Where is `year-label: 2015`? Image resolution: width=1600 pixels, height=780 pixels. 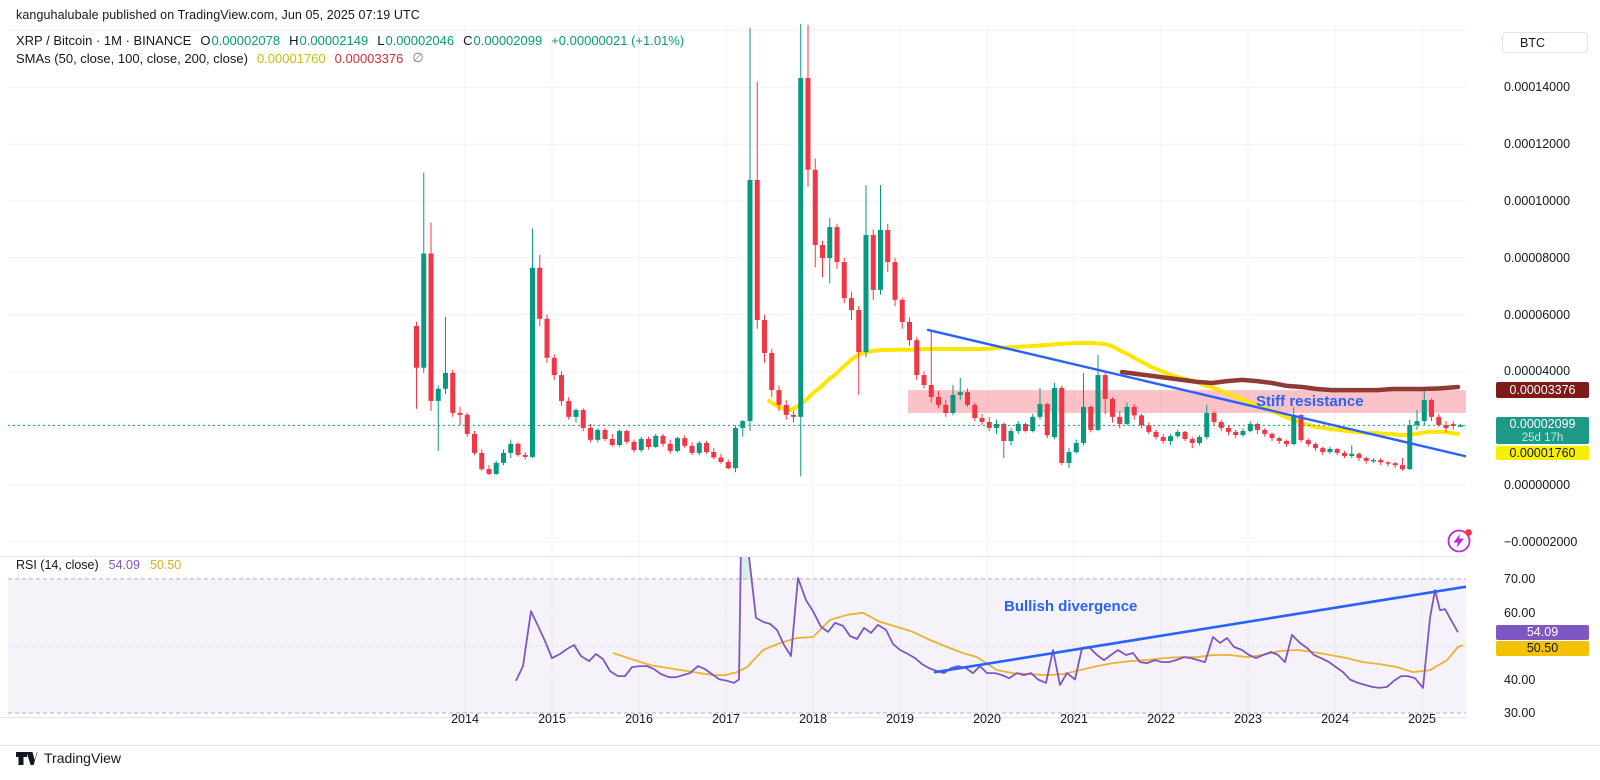 year-label: 2015 is located at coordinates (552, 719).